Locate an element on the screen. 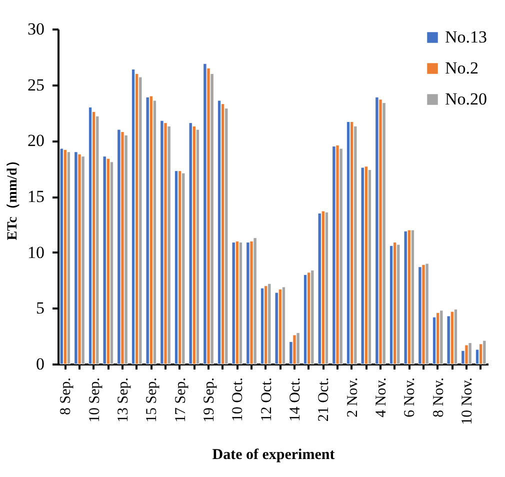  y-tick-label: 20 is located at coordinates (36, 140).